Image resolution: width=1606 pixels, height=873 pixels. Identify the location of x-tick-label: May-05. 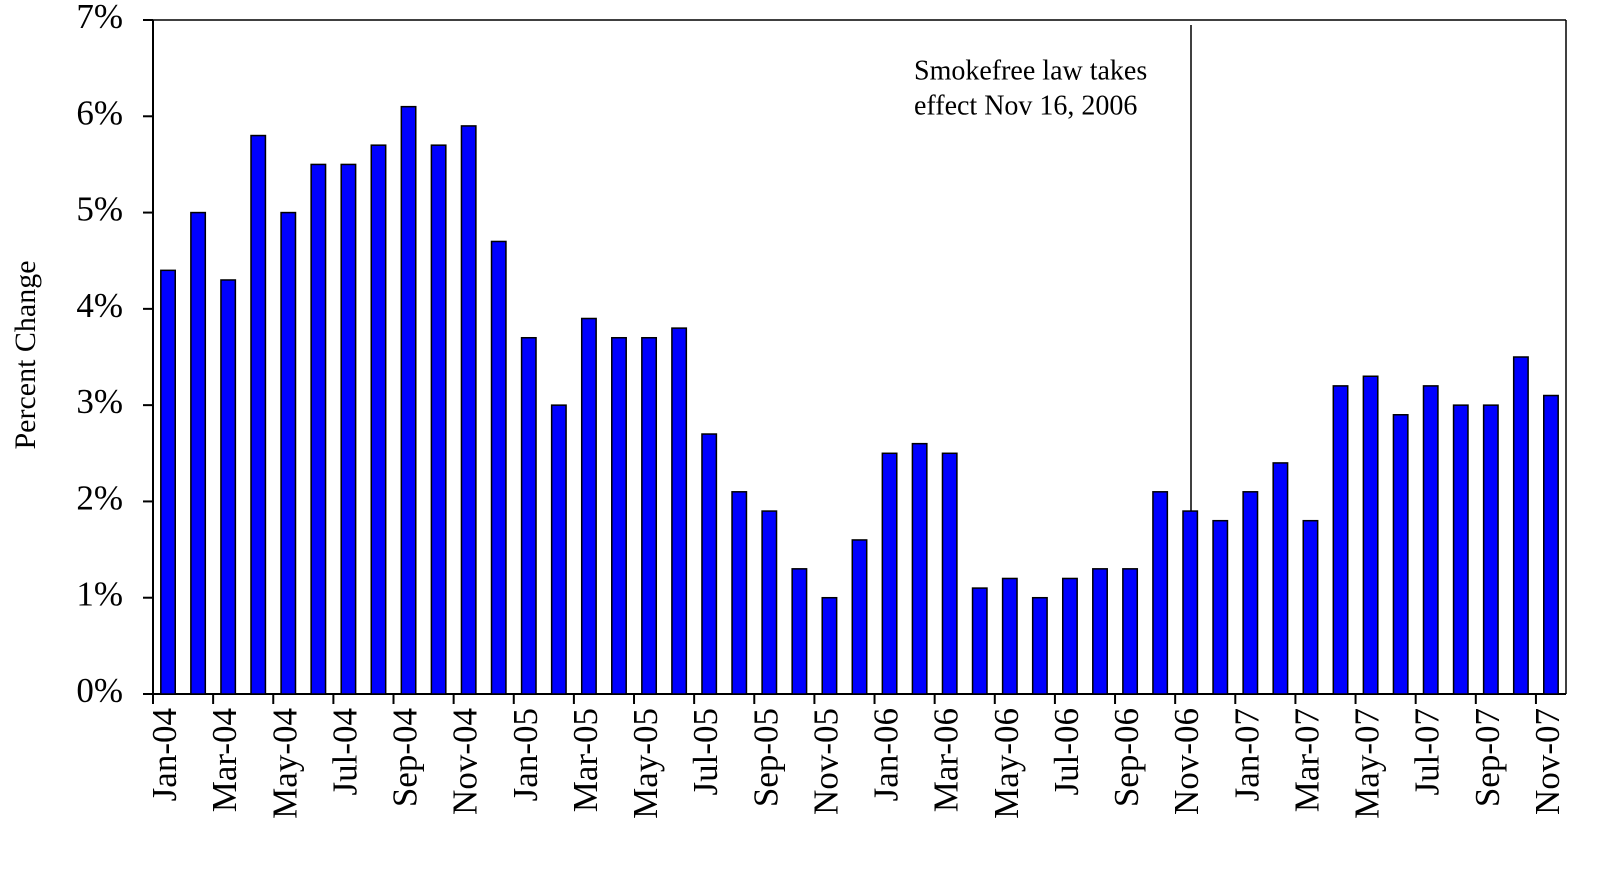
(645, 763).